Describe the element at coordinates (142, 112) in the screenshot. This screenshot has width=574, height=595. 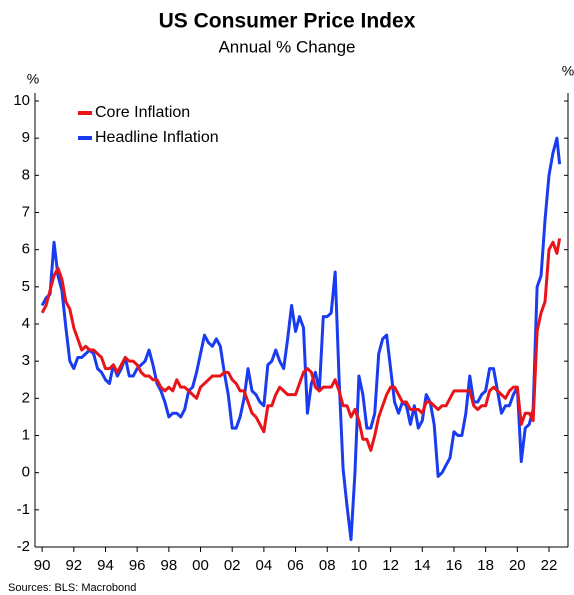
I see `legend-label: Core Inflation` at that location.